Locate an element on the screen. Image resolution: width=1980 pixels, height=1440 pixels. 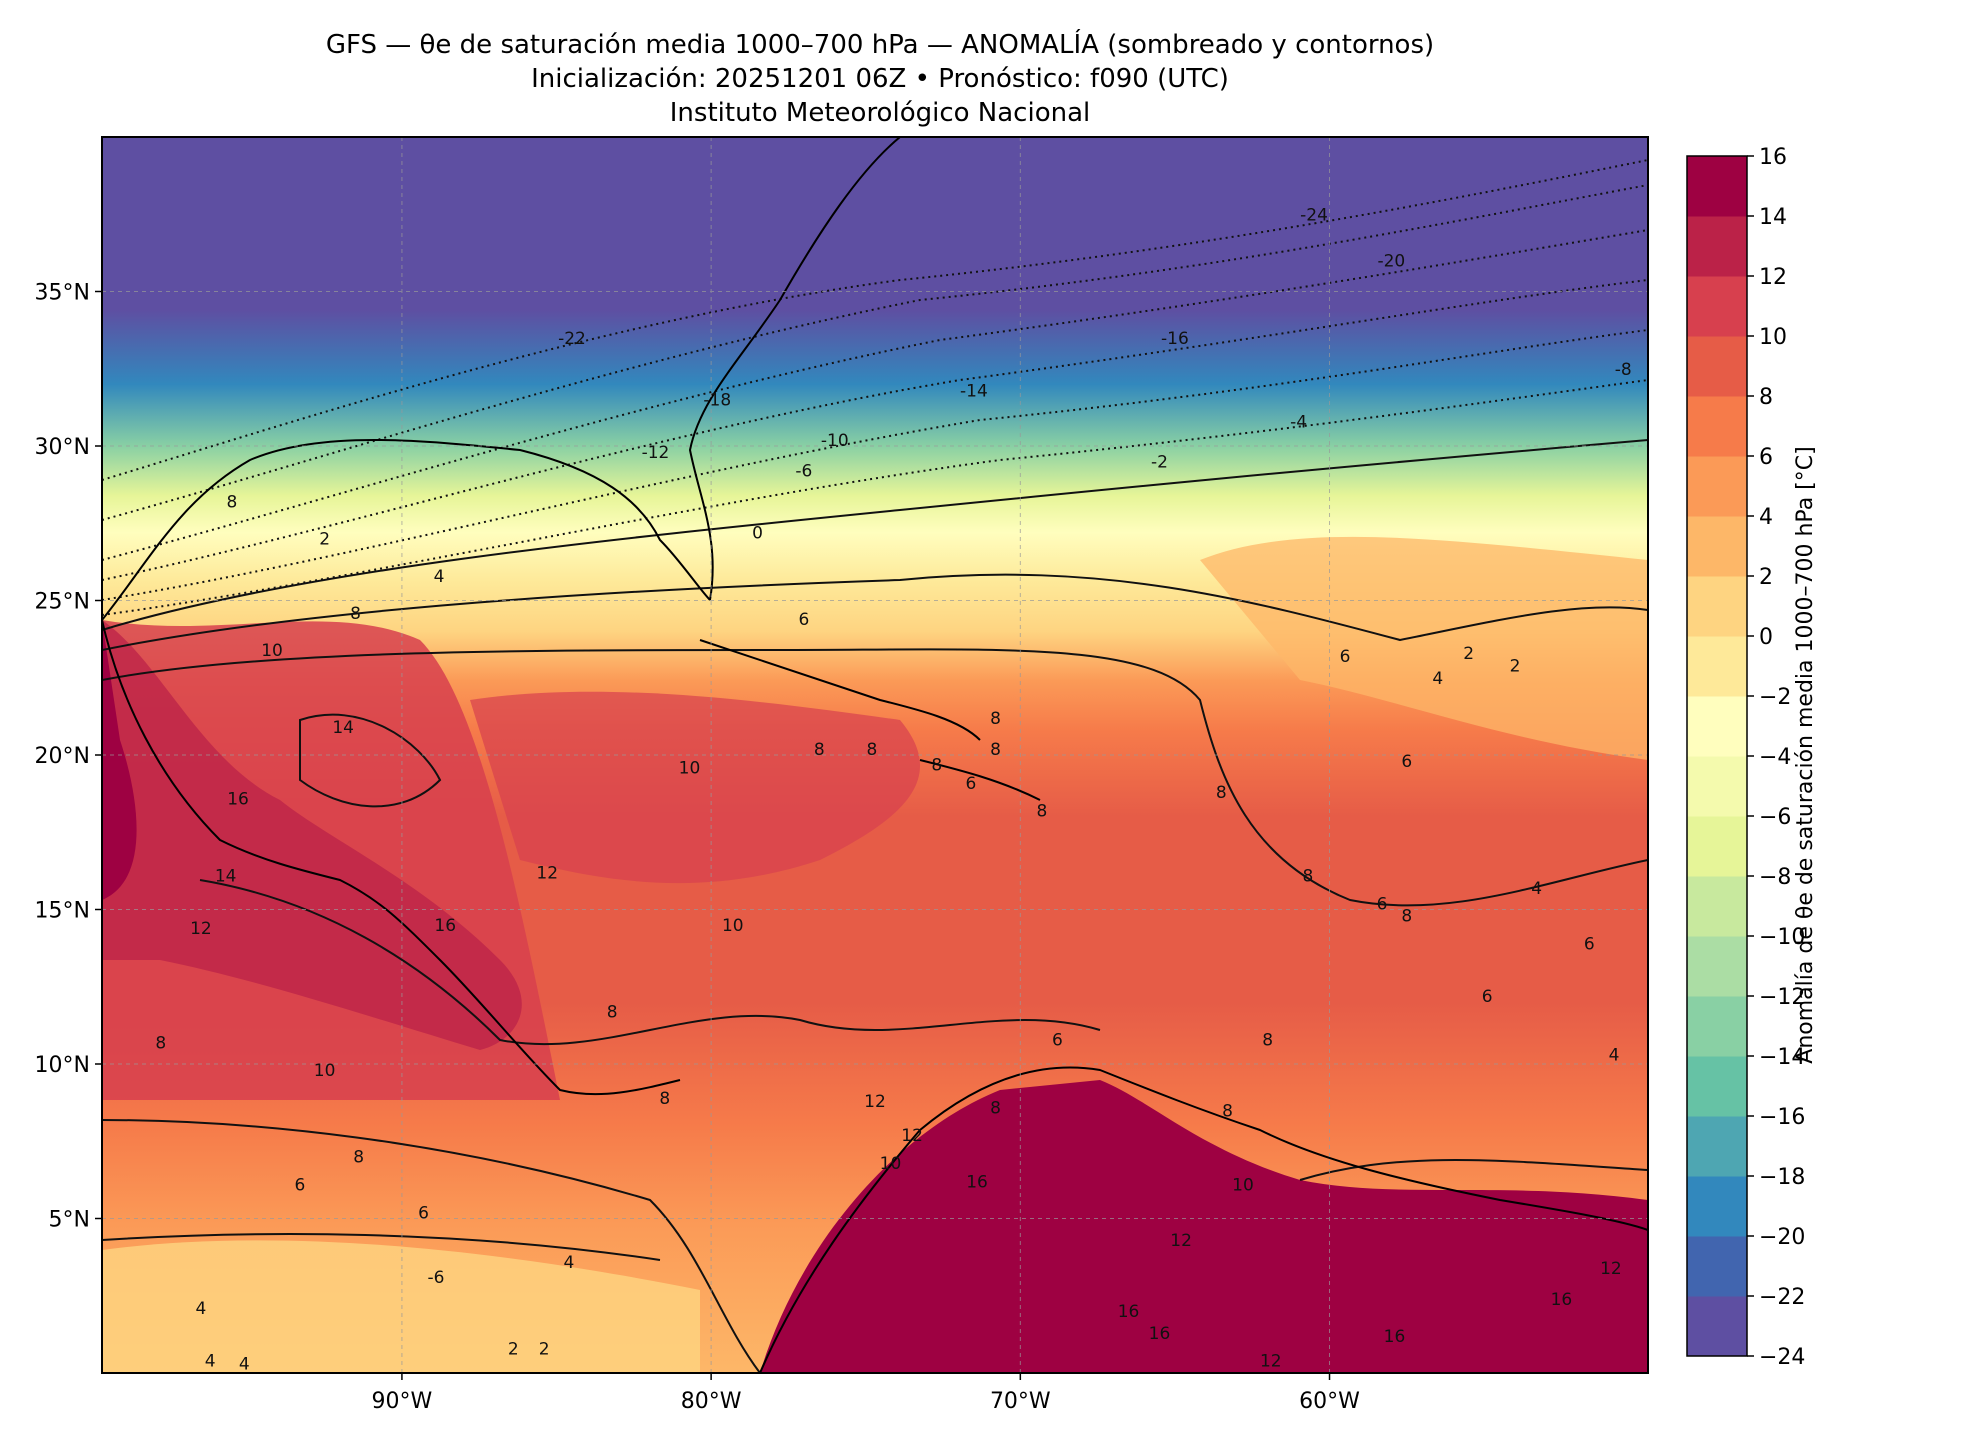
colorbar-tick-label: −8 is located at coordinates (1775, 877).